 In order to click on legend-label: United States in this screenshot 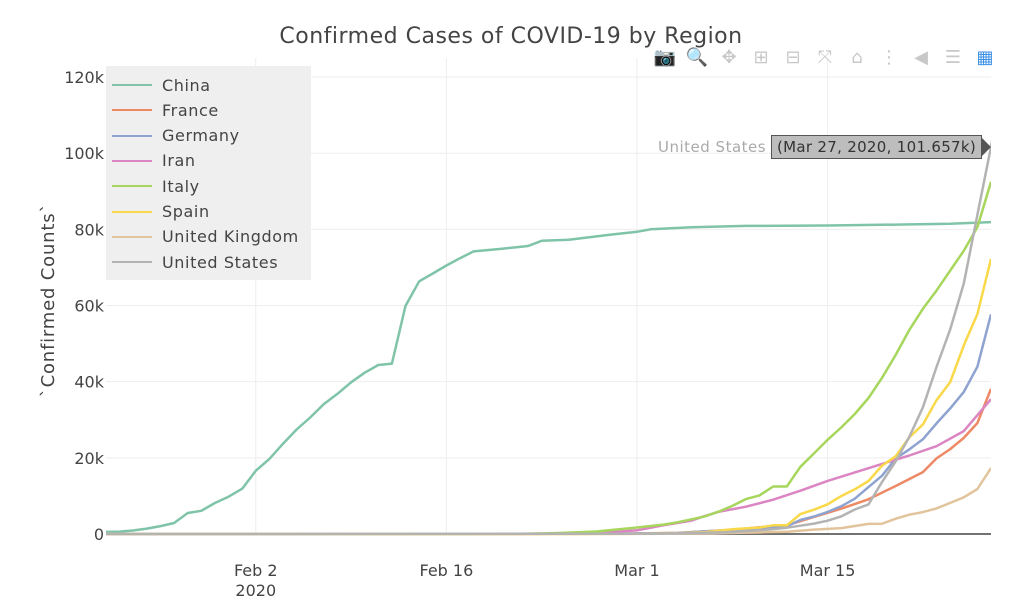, I will do `click(220, 262)`.